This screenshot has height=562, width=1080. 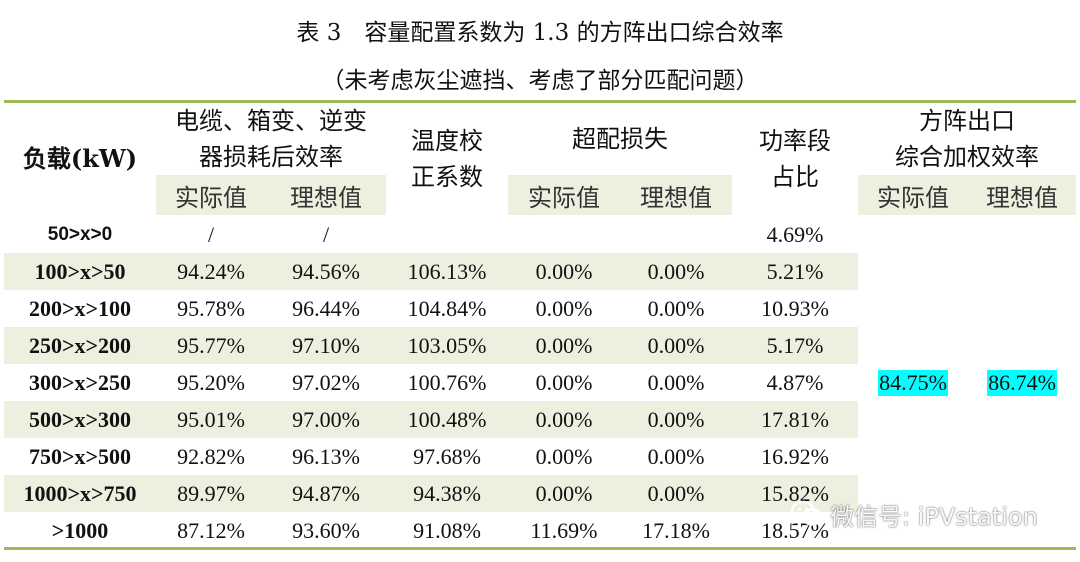 What do you see at coordinates (795, 382) in the screenshot?
I see `table-cell-share: 4.87%` at bounding box center [795, 382].